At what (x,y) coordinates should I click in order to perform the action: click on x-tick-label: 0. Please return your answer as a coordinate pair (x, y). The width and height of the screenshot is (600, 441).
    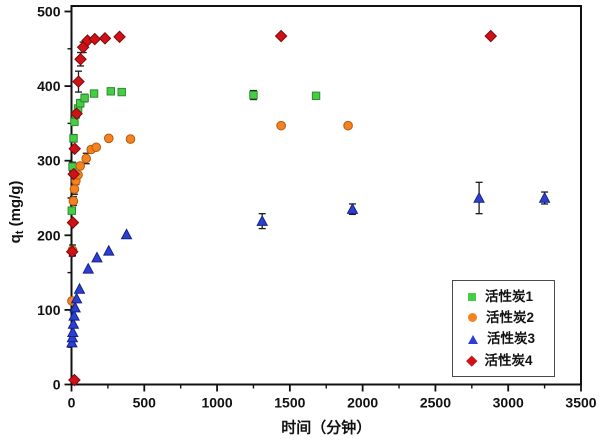
    Looking at the image, I should click on (72, 403).